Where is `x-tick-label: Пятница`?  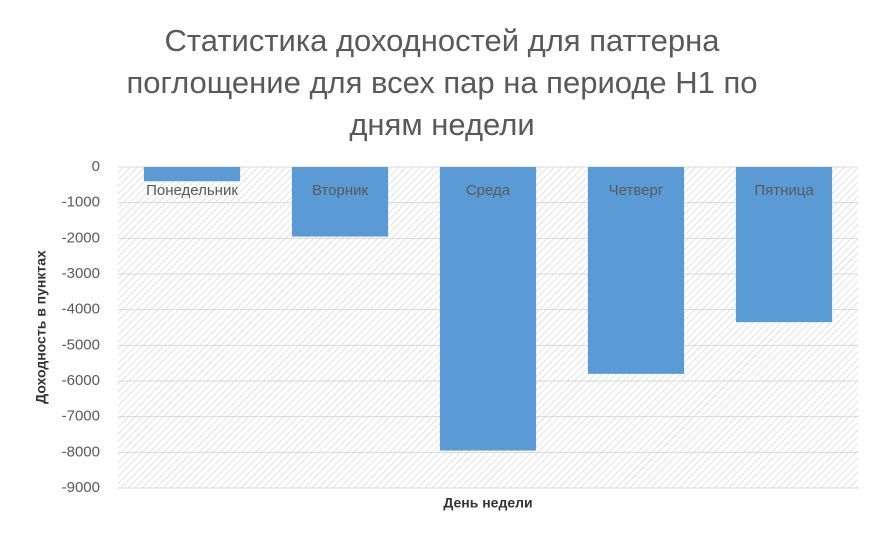
x-tick-label: Пятница is located at coordinates (784, 190).